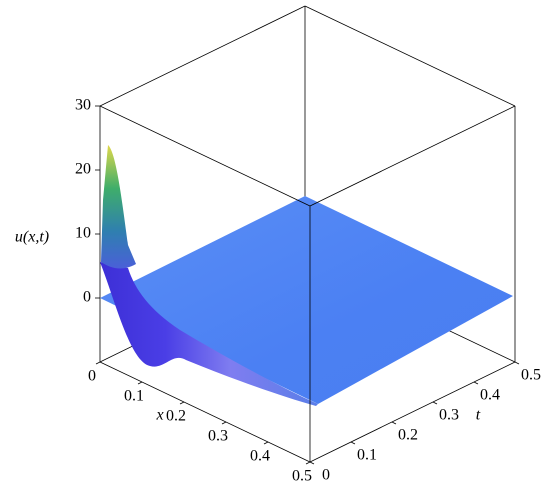 The image size is (550, 491). I want to click on t-tick-label: 0.5, so click(531, 375).